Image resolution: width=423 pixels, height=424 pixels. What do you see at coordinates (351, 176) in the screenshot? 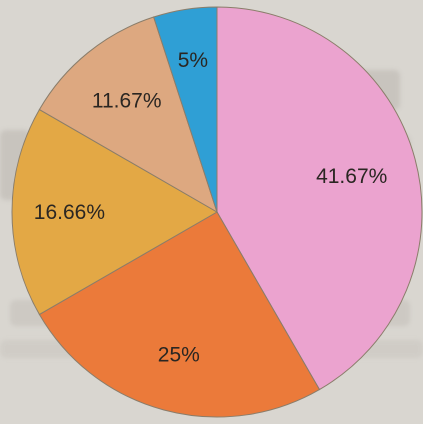
I see `slice-label: 41.67%` at bounding box center [351, 176].